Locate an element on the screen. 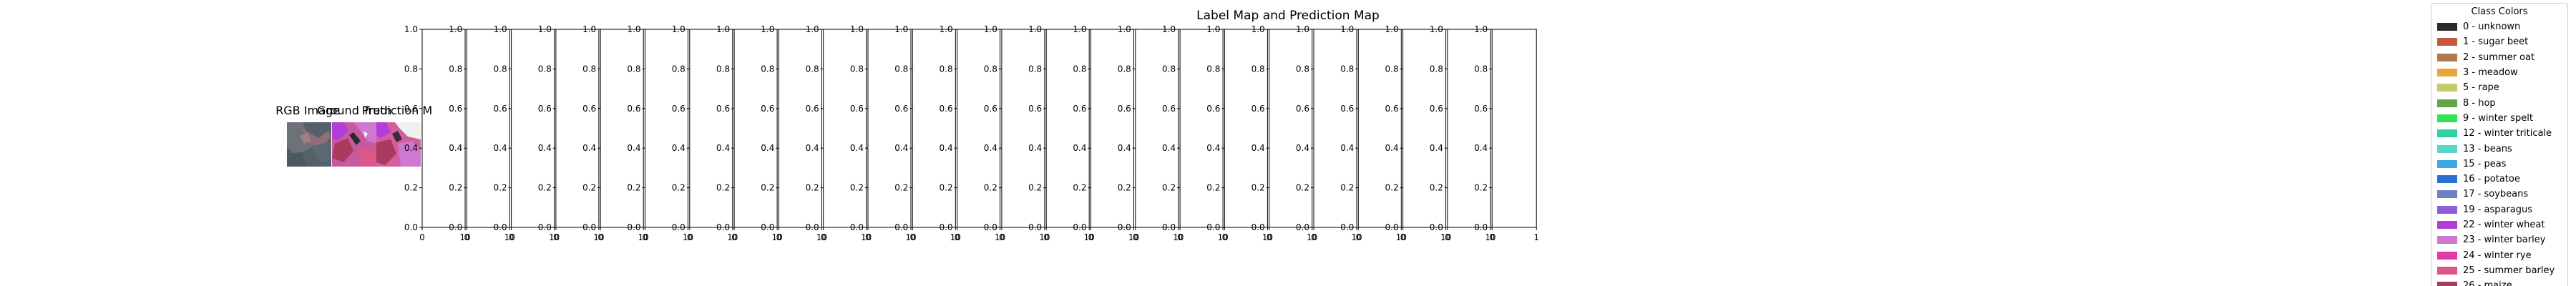 Image resolution: width=2576 pixels, height=286 pixels. rgb-image is located at coordinates (309, 144).